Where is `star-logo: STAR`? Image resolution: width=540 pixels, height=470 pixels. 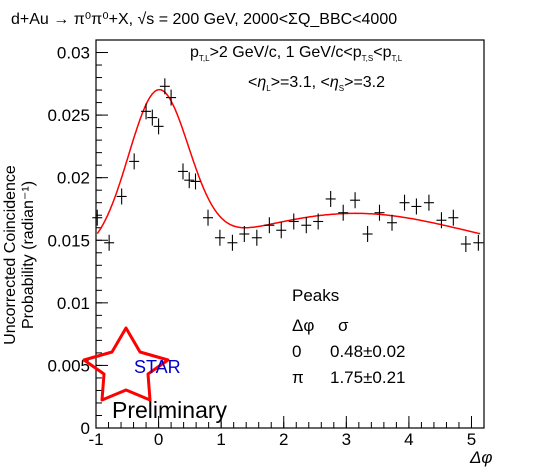
star-logo: STAR is located at coordinates (131, 364).